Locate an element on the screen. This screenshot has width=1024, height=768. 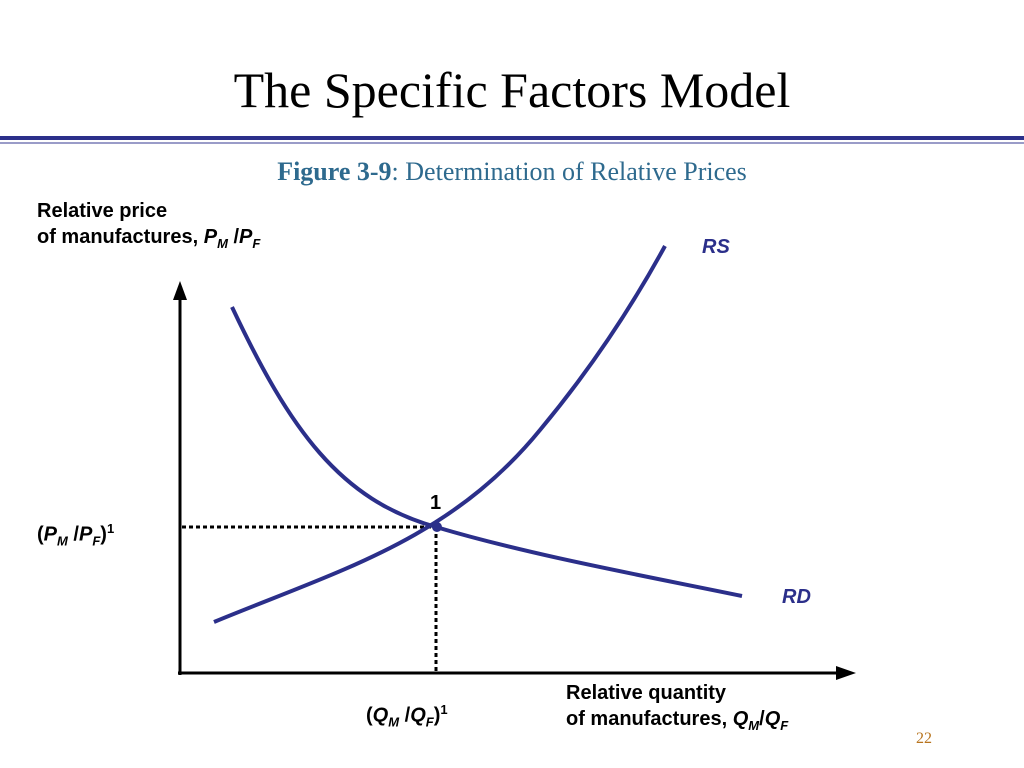
y-axis-arrowhead is located at coordinates (180, 290).